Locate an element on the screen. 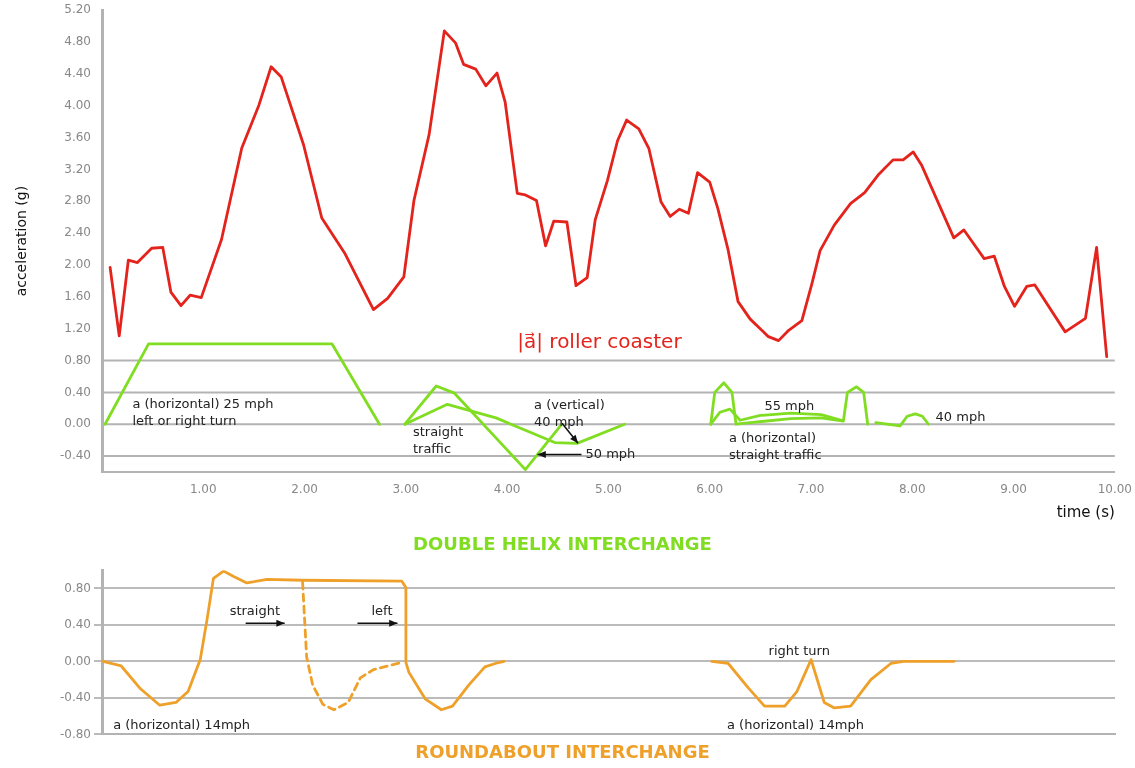  annotation: 50 mph is located at coordinates (610, 453).